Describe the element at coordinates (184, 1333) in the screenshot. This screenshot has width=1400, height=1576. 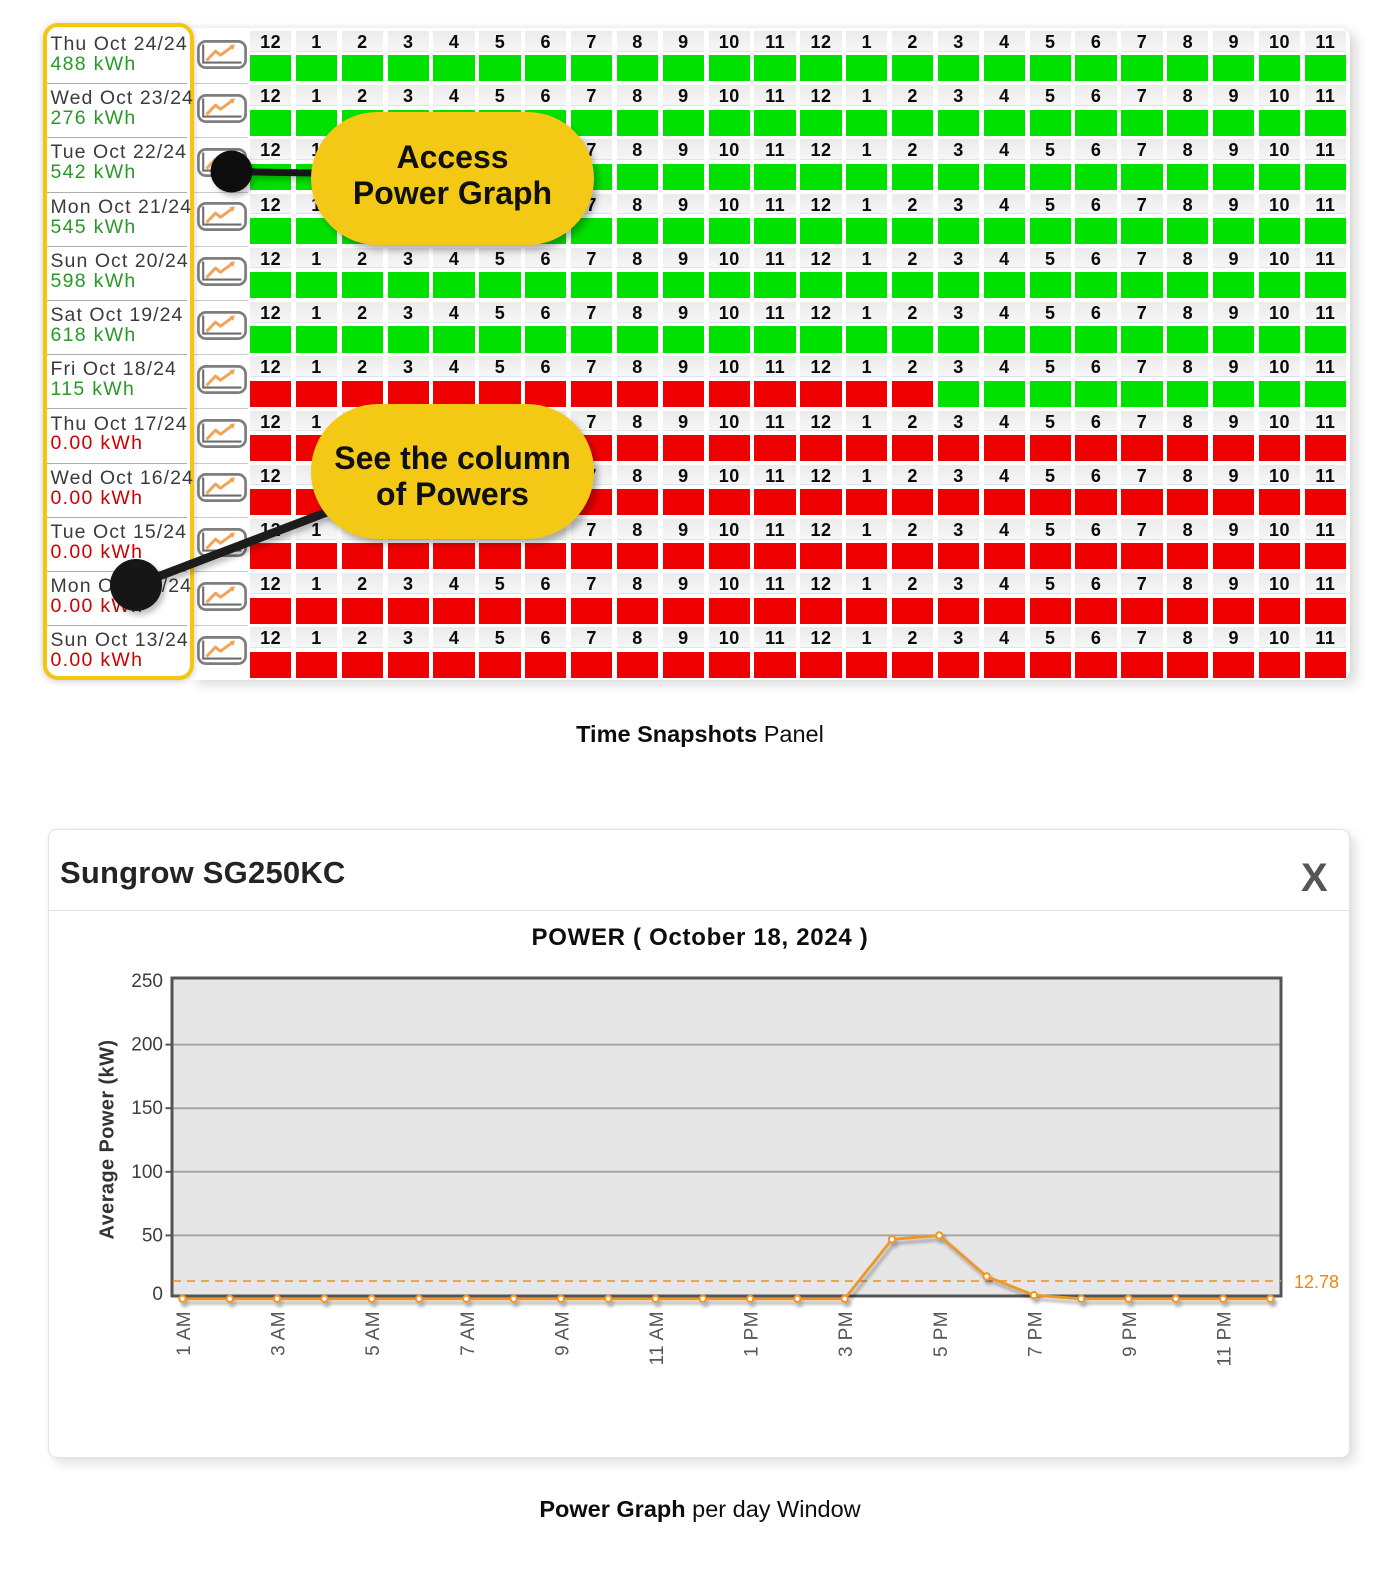
I see `svg-text: 1 AM` at that location.